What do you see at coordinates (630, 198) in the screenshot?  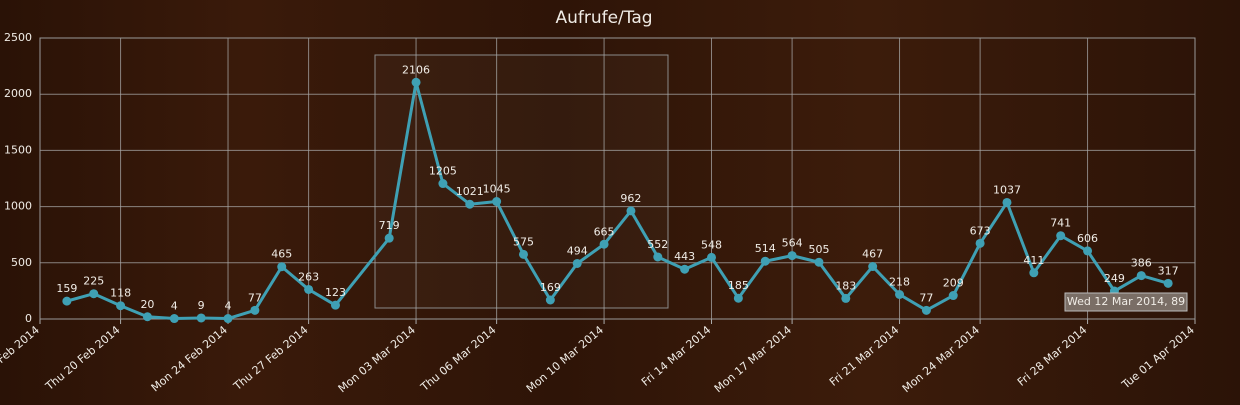 I see `data-label: 962` at bounding box center [630, 198].